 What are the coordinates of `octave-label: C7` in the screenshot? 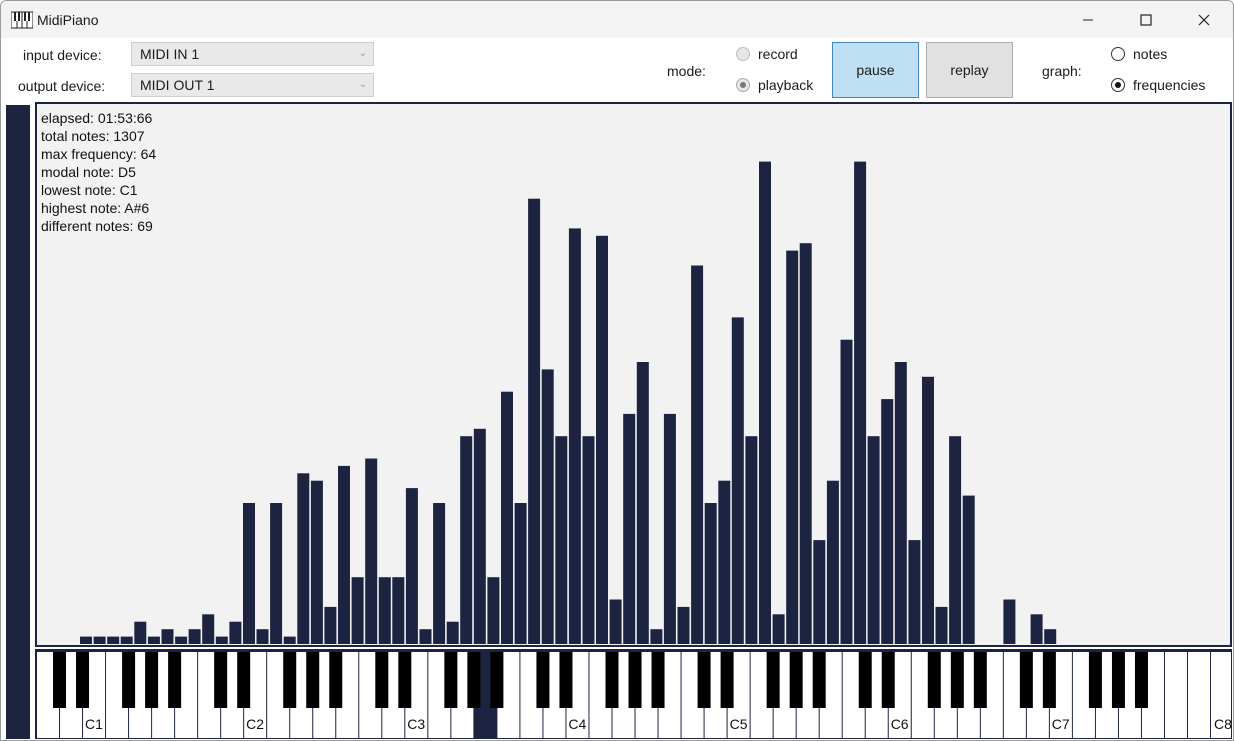 It's located at (1061, 724).